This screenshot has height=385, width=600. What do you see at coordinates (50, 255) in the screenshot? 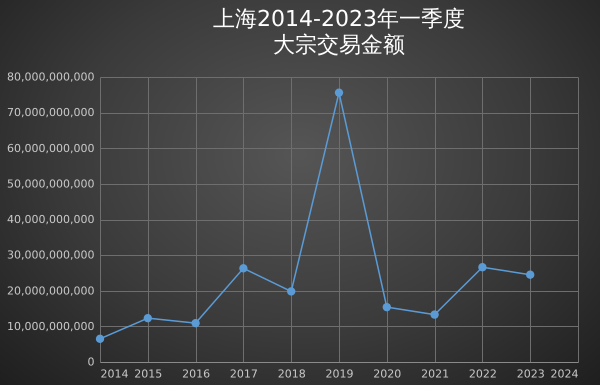
I see `y-tick-label: 30,000,000,000` at bounding box center [50, 255].